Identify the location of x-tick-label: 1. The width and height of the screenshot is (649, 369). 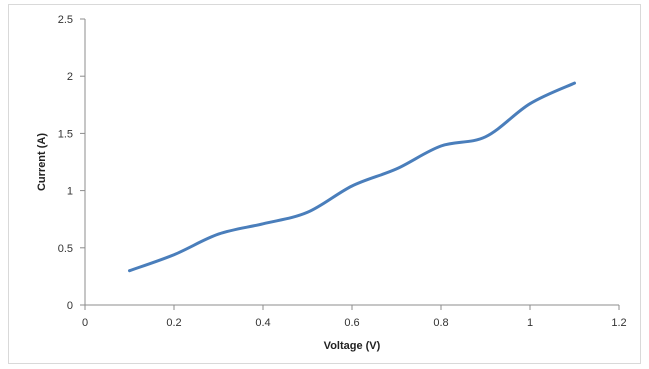
(530, 323).